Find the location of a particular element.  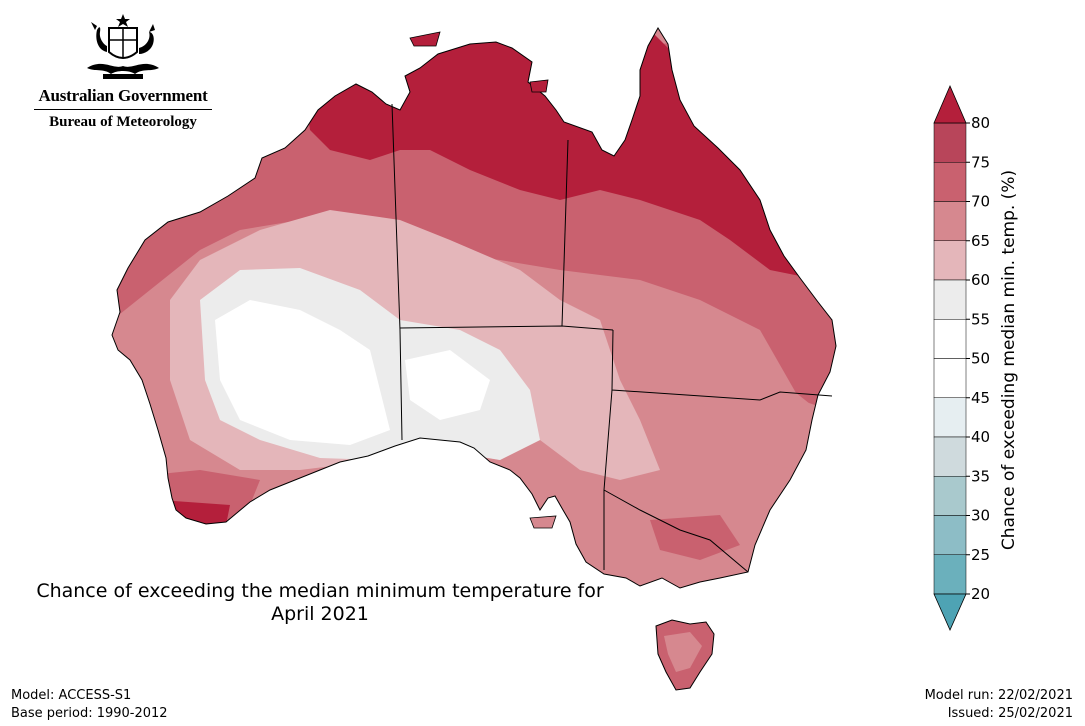

colorbar: 80 75 70 65 60 55 50 45 40 35 30 25 20 is located at coordinates (961, 357).